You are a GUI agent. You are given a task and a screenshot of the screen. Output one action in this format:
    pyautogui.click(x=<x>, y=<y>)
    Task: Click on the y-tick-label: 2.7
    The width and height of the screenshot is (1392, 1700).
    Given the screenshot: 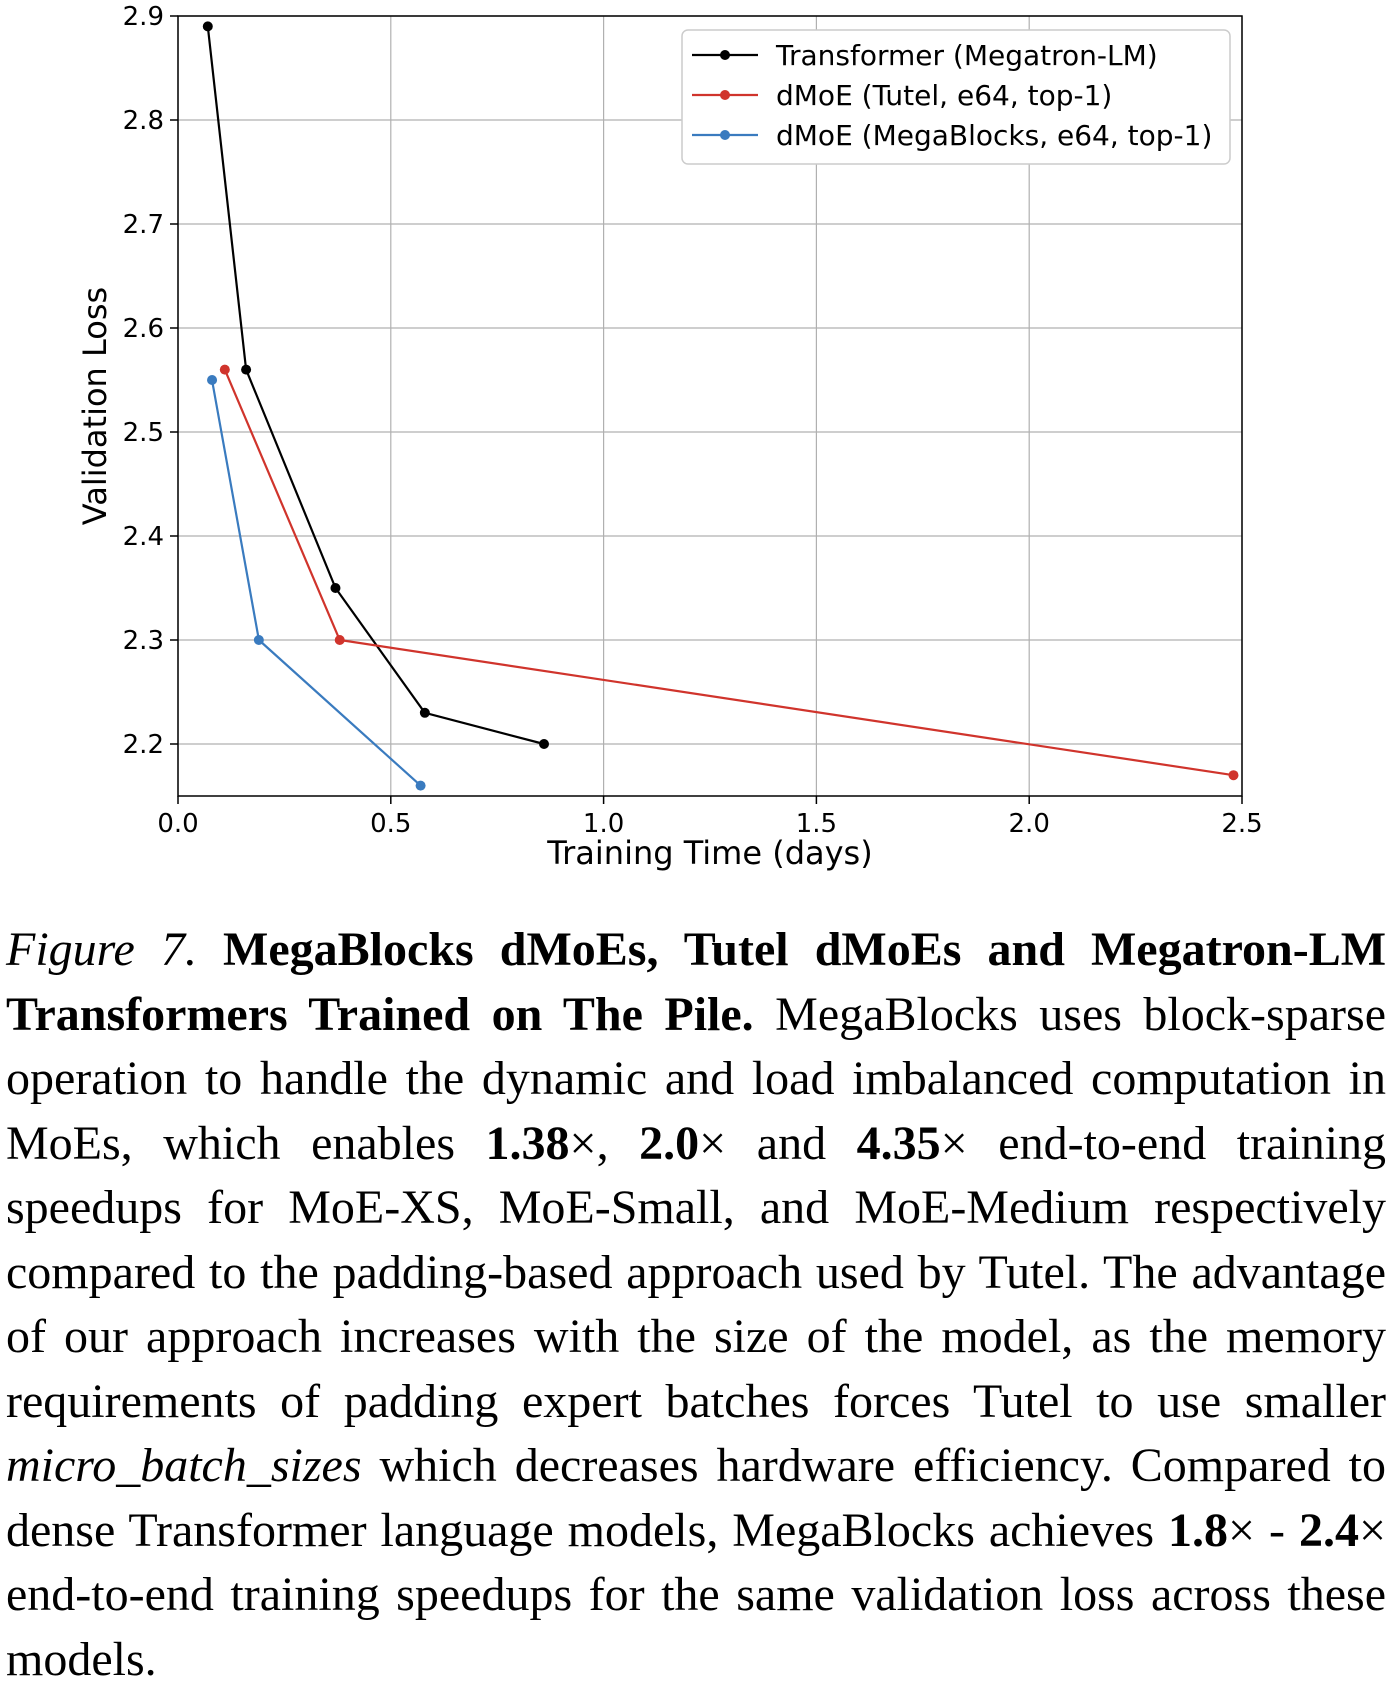 What is the action you would take?
    pyautogui.click(x=143, y=225)
    